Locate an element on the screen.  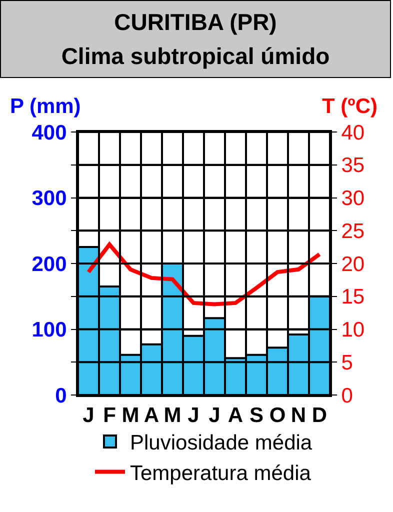
chart-title: CURITIBA (PR) is located at coordinates (195, 22).